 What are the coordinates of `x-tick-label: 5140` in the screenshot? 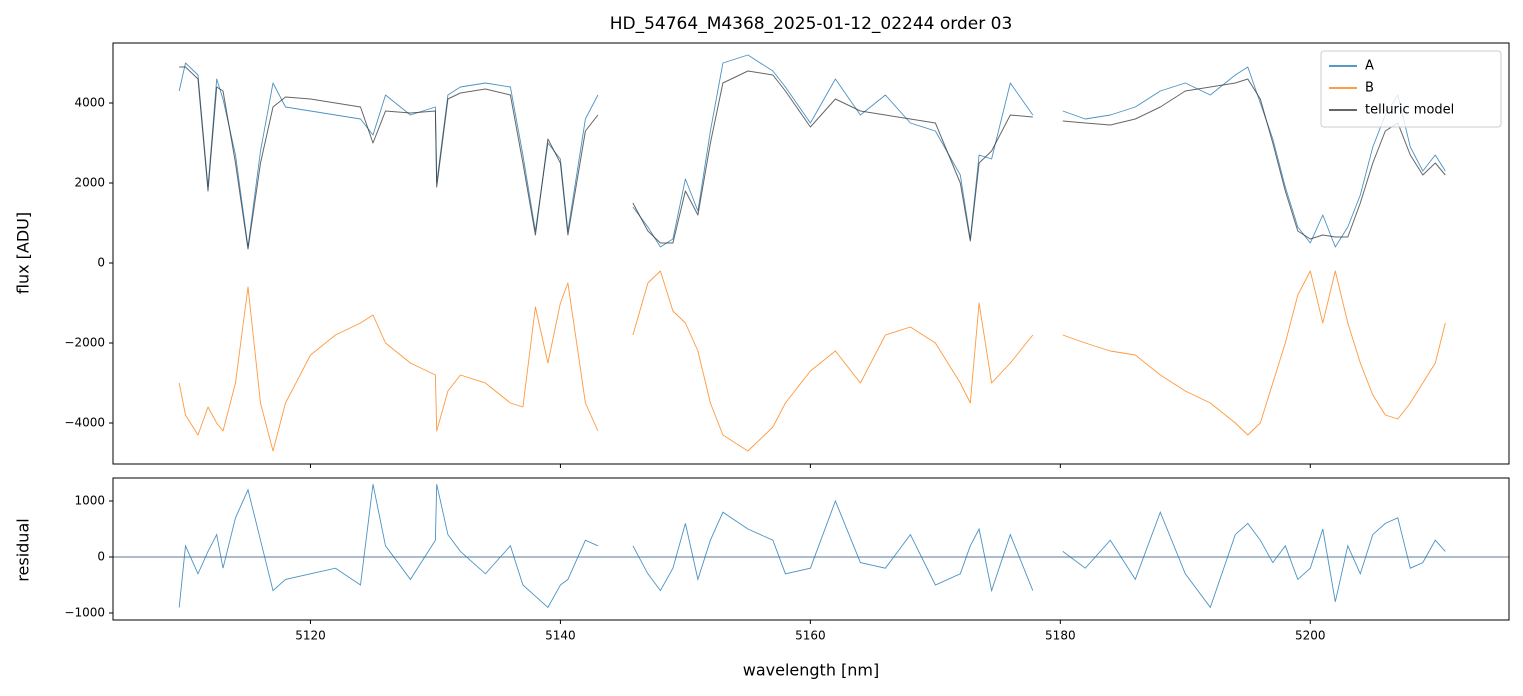 It's located at (560, 636).